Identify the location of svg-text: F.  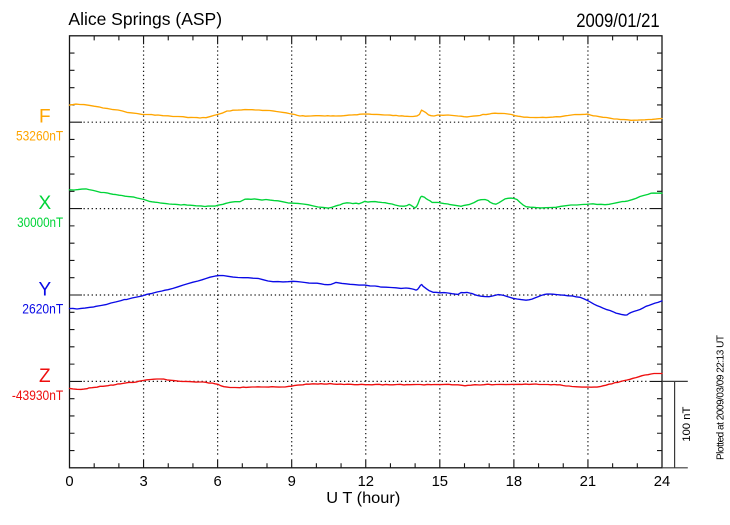
(45, 117).